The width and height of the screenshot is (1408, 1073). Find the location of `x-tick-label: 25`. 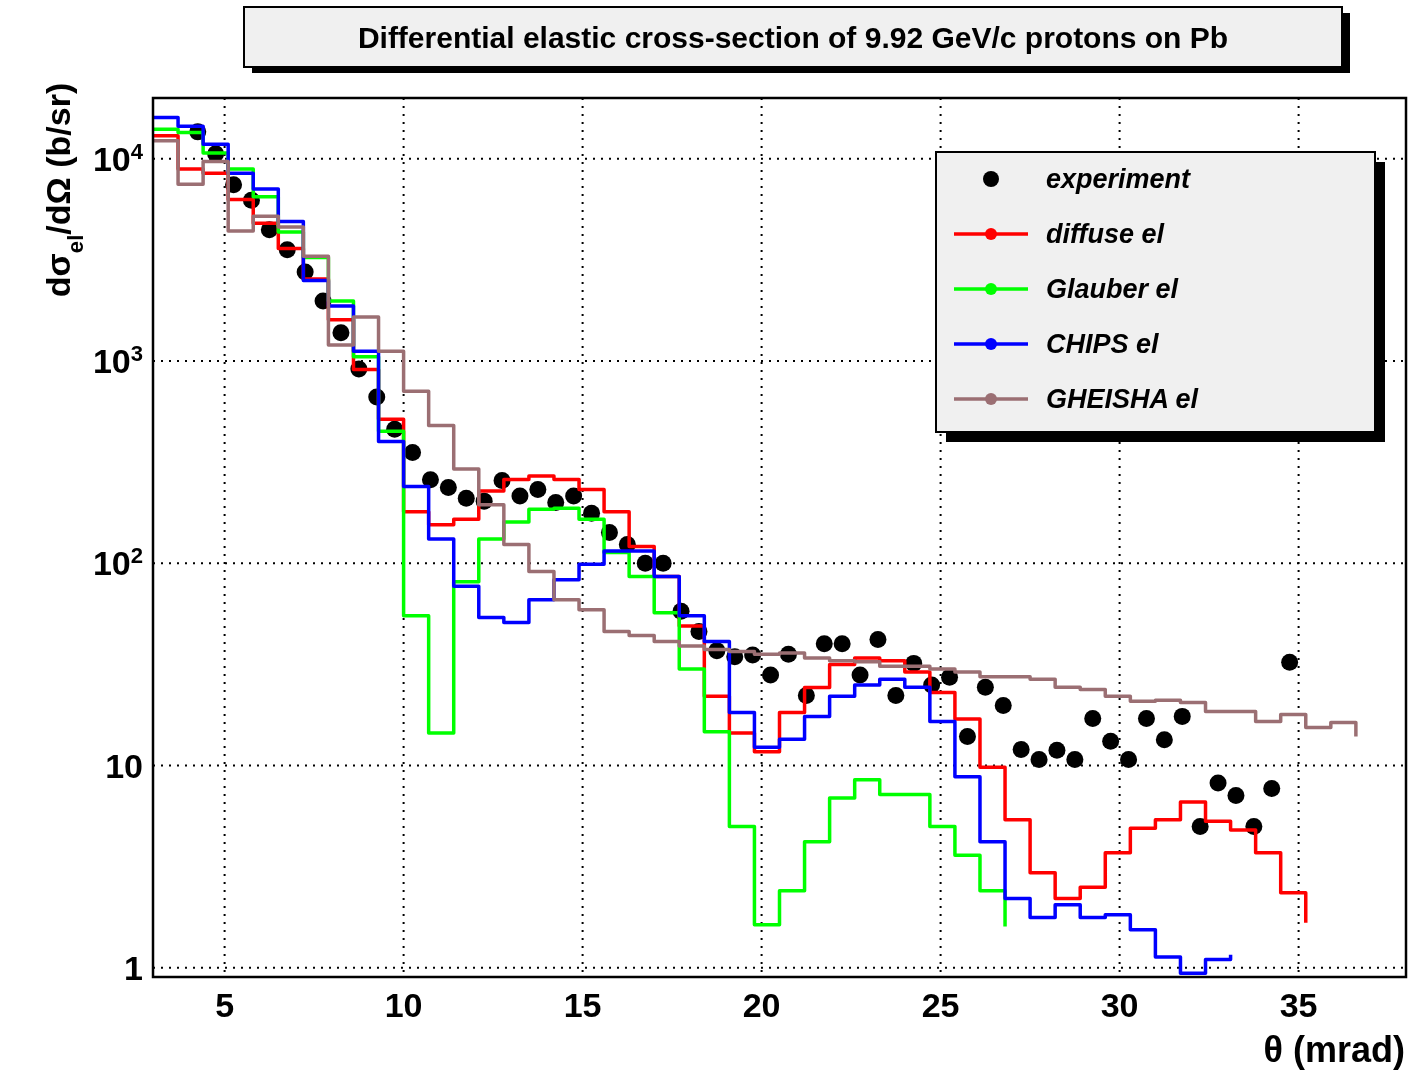

x-tick-label: 25 is located at coordinates (940, 1005).